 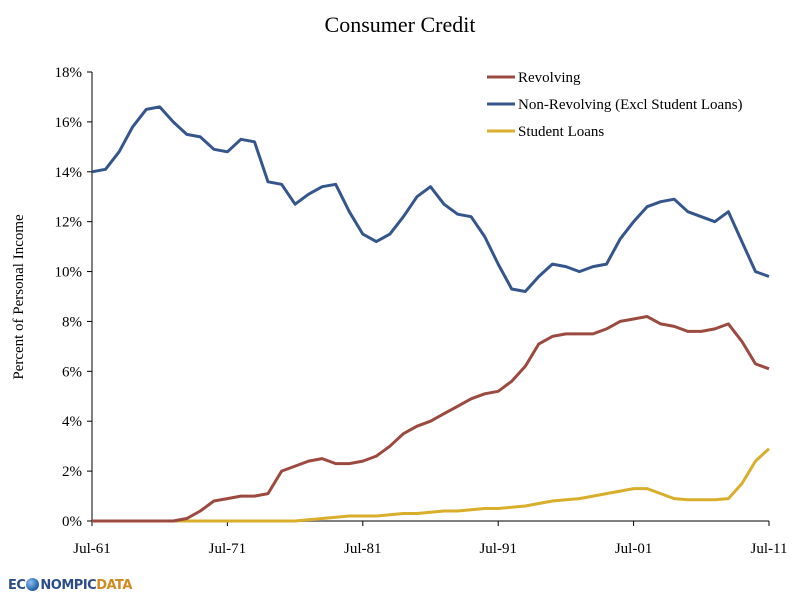 I want to click on globe-icon, so click(x=33, y=584).